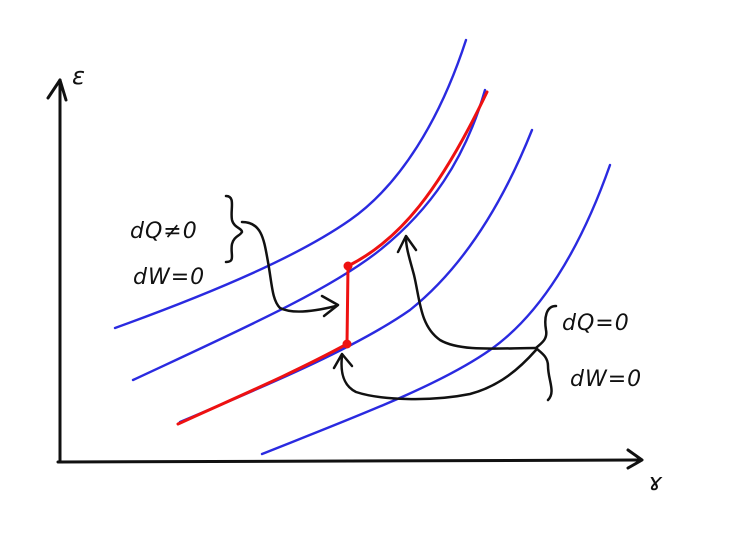  I want to click on red-path-upper-segment, so click(417, 179).